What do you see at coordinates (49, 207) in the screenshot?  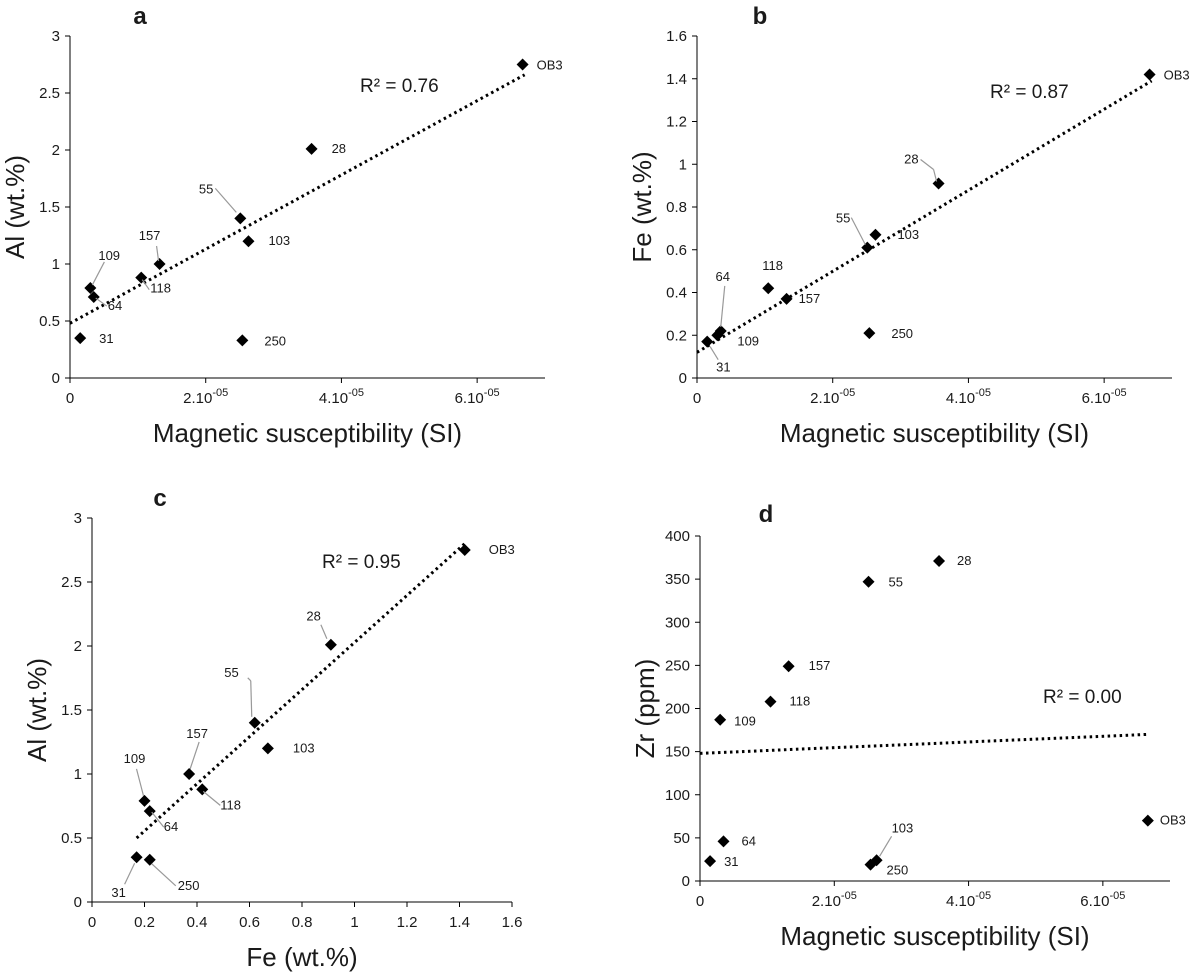 I see `y-tick-label: 1.5` at bounding box center [49, 207].